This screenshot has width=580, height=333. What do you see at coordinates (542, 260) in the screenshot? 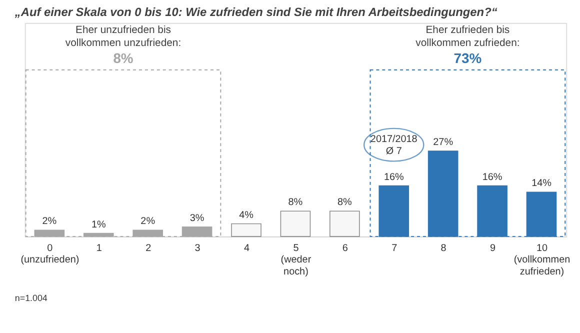
I see `x-tick-label: 10 (vollkommen zufrieden)` at bounding box center [542, 260].